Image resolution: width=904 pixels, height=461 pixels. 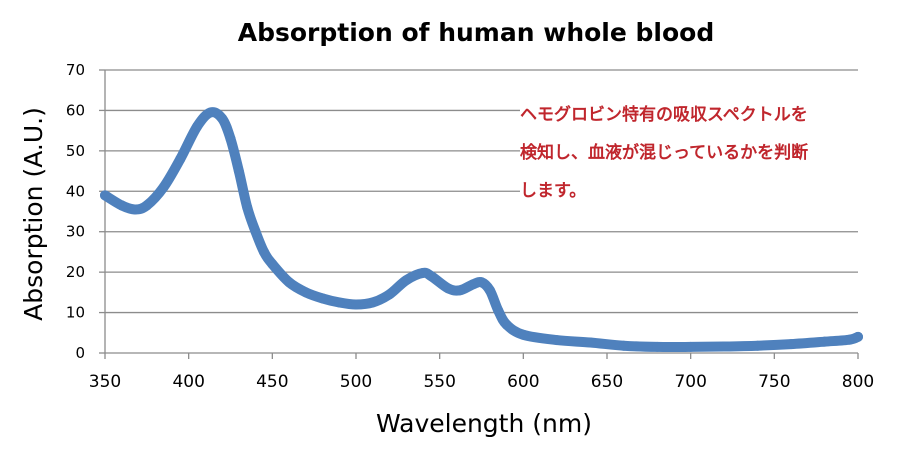 I want to click on x-tick-label: 500, so click(x=356, y=382).